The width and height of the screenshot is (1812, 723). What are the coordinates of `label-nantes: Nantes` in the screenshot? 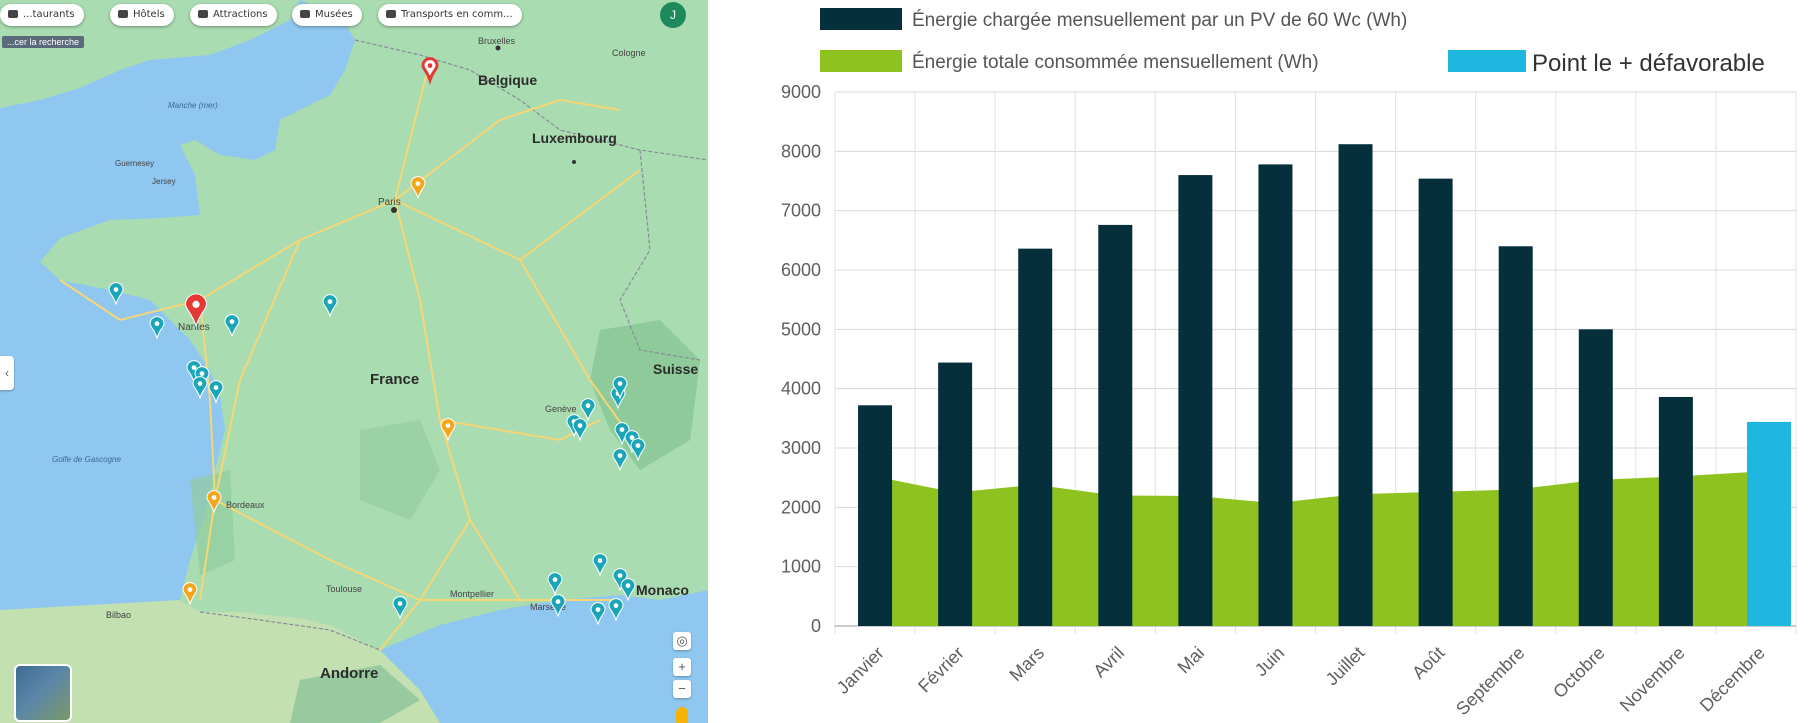 It's located at (194, 327).